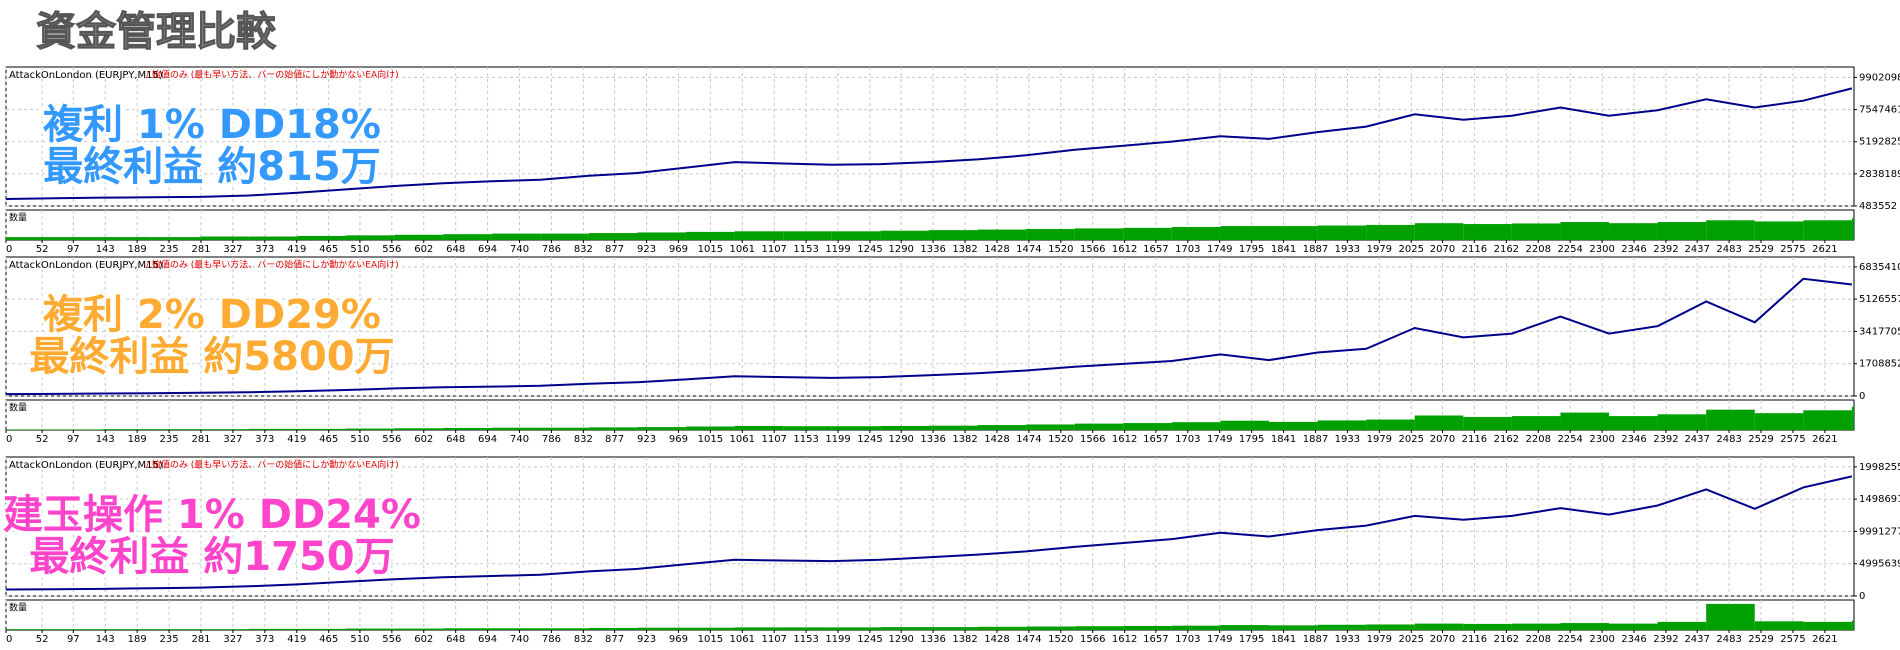 This screenshot has height=650, width=1900. What do you see at coordinates (455, 439) in the screenshot?
I see `x-tick-label: 648` at bounding box center [455, 439].